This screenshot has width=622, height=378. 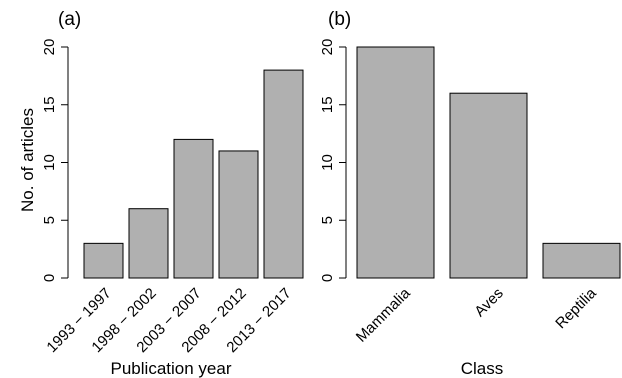 What do you see at coordinates (383, 314) in the screenshot?
I see `x-tick-label: Mammalia` at bounding box center [383, 314].